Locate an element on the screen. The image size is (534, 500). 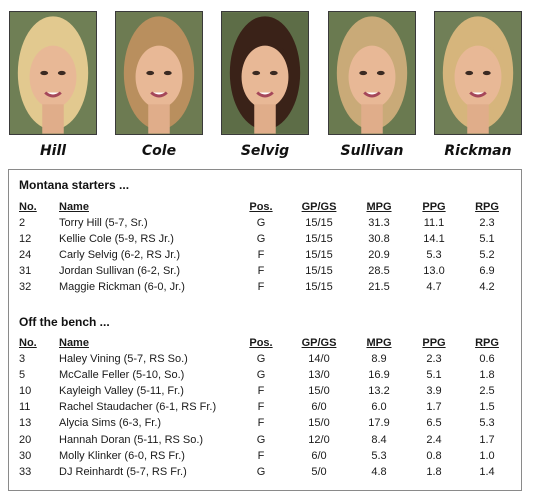
cell-ppg: 14.1 is located at coordinates (434, 239).